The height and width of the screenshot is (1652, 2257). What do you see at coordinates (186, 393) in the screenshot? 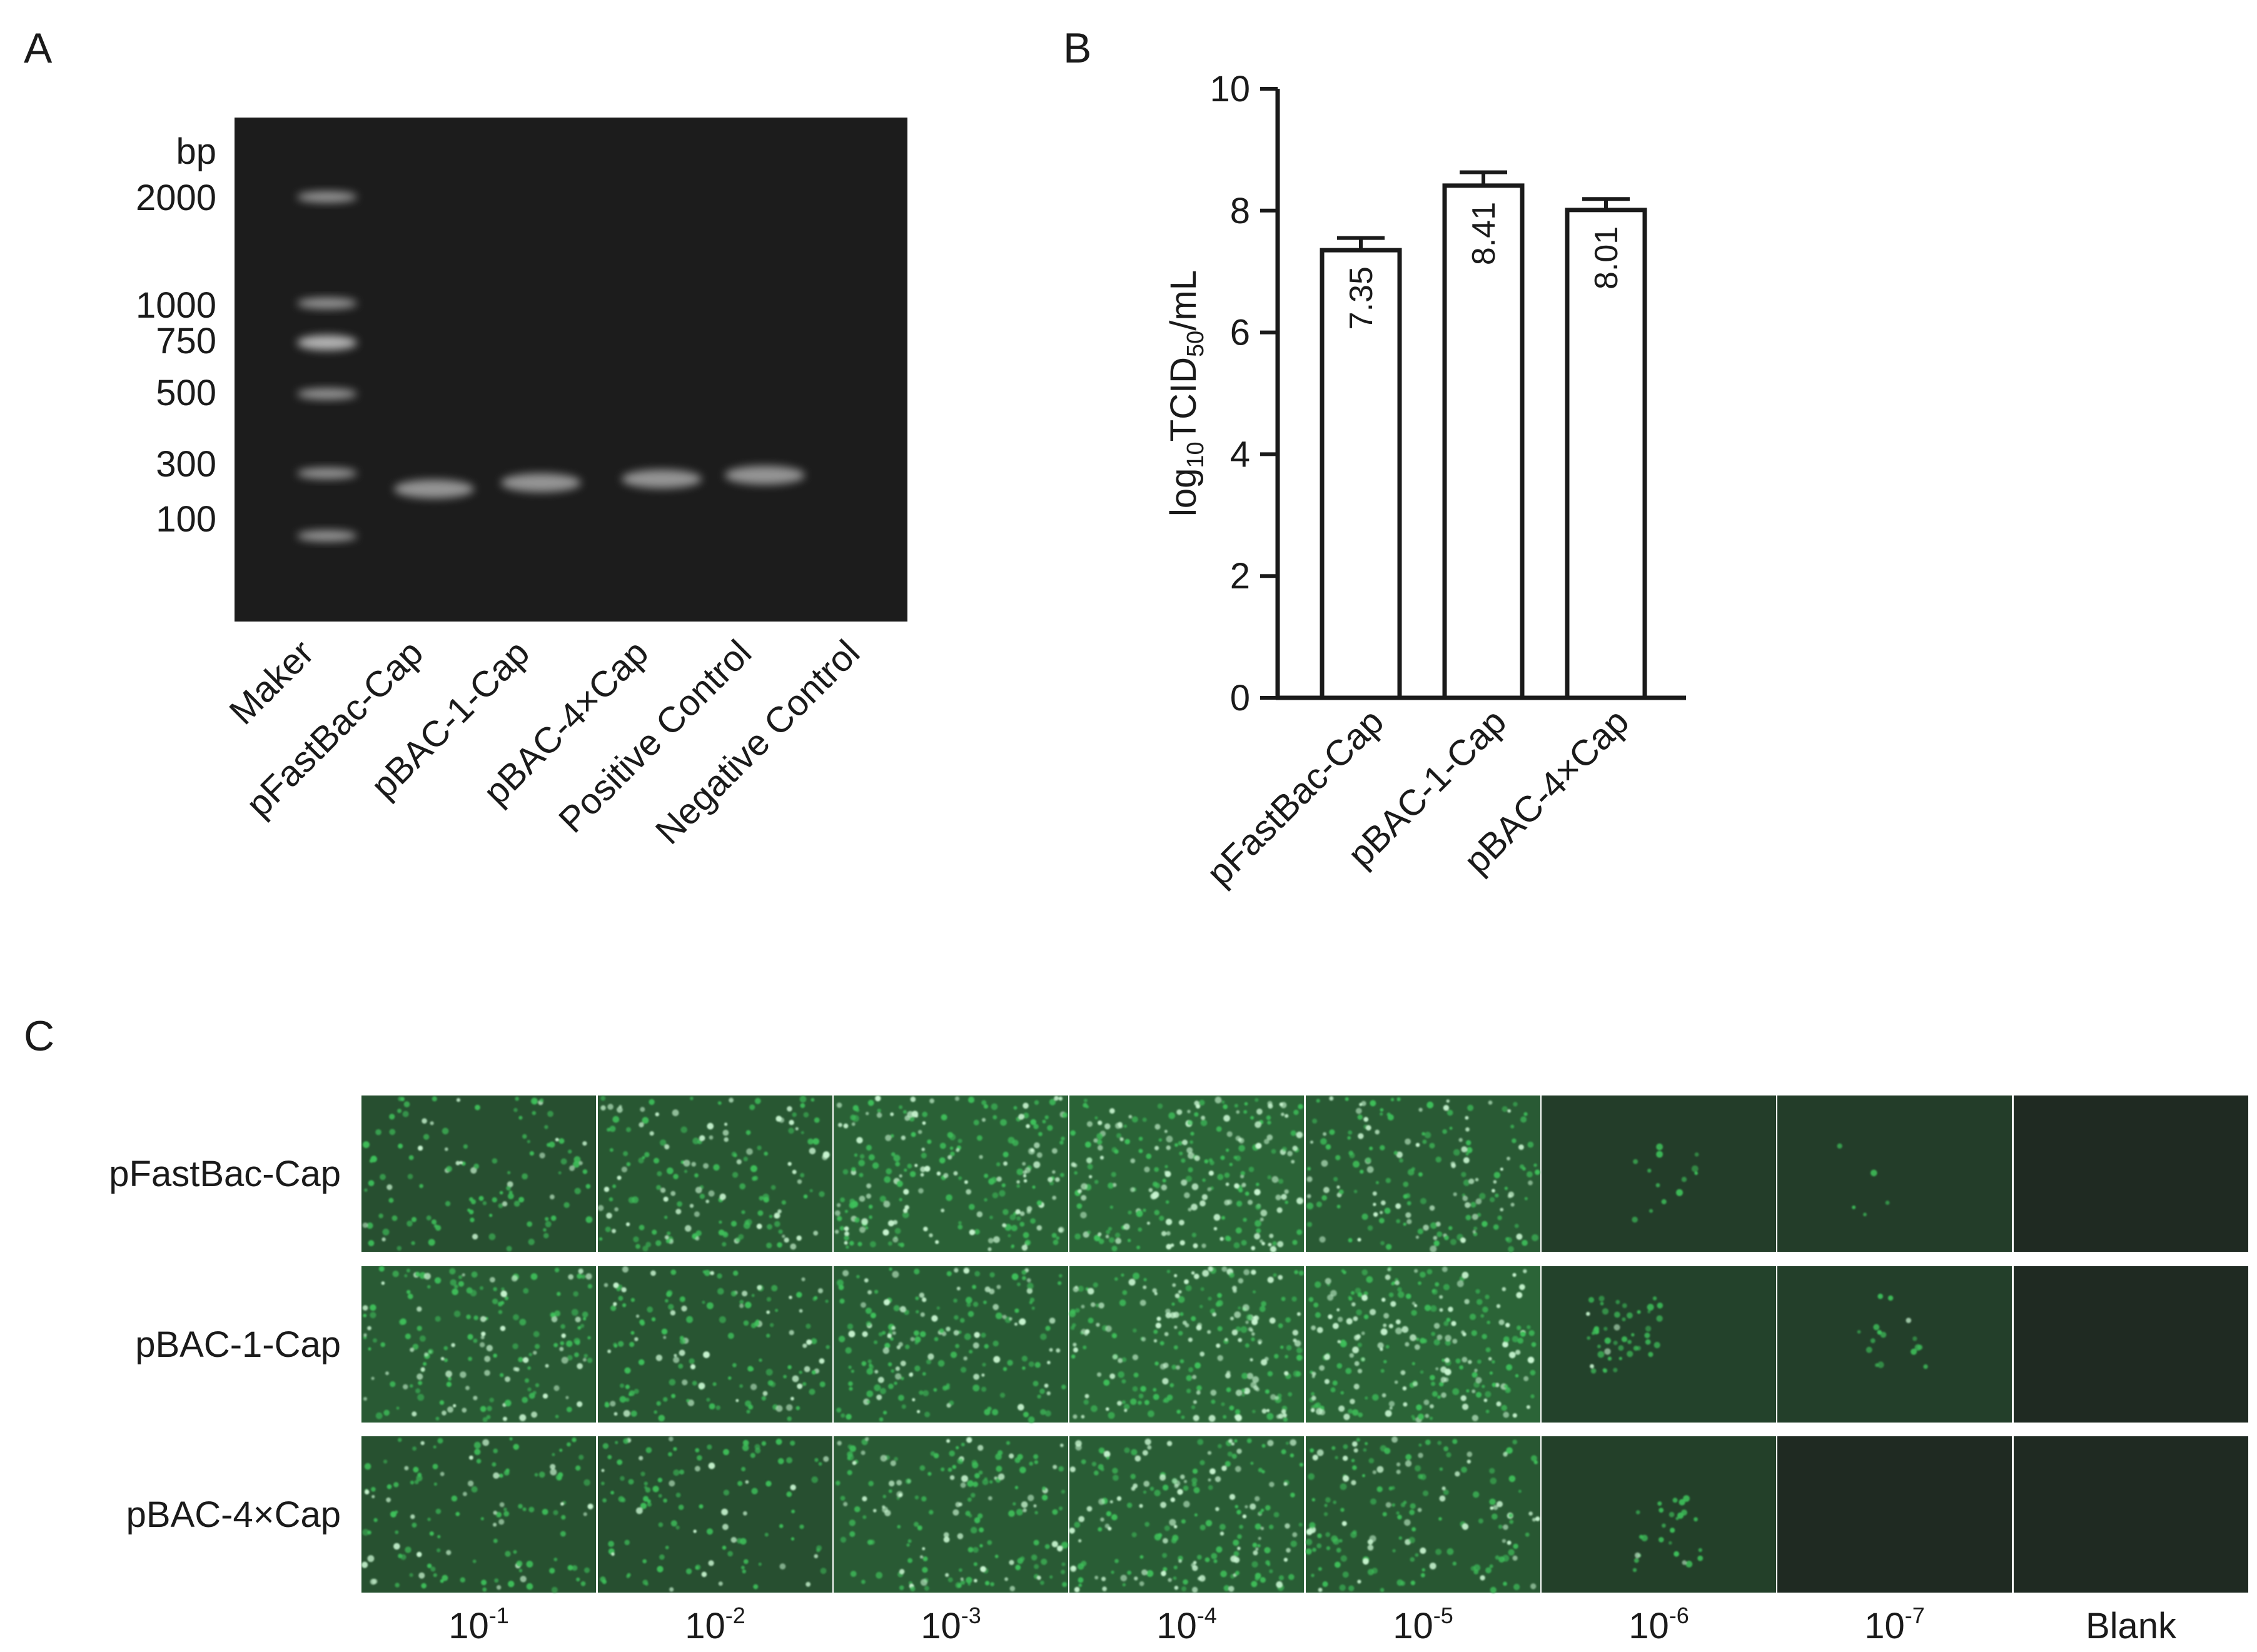
I see `ladder-label: 500` at bounding box center [186, 393].